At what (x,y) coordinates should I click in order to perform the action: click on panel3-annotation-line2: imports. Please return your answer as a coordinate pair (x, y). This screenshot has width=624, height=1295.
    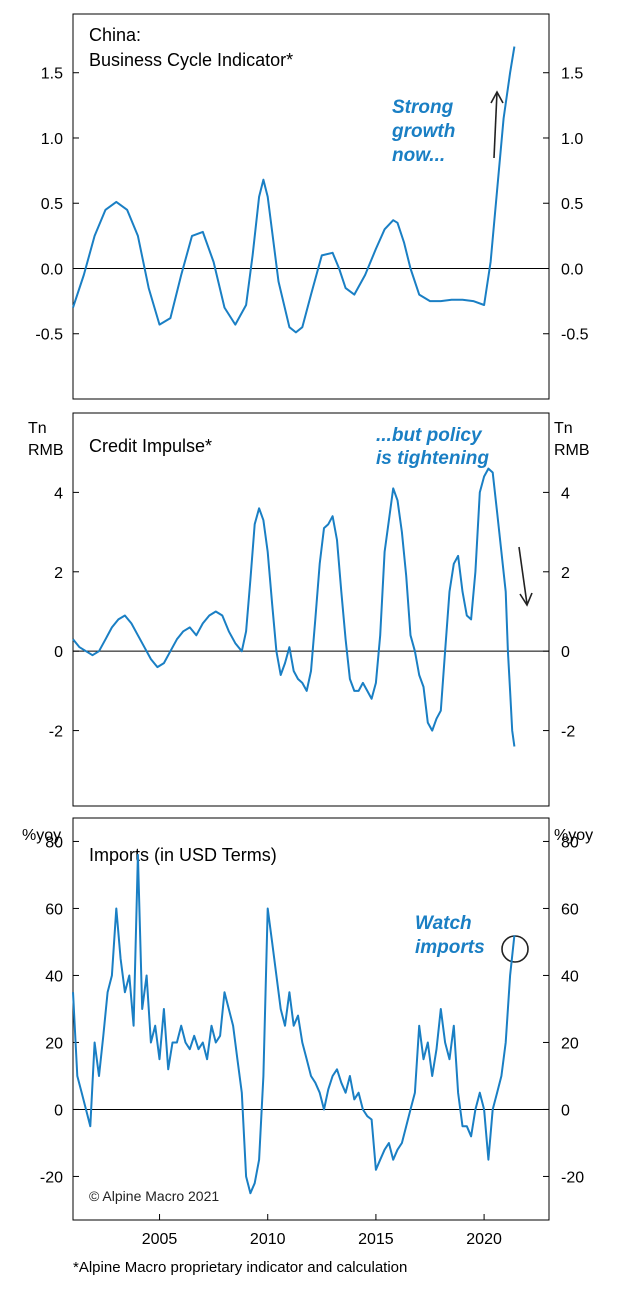
    Looking at the image, I should click on (450, 947).